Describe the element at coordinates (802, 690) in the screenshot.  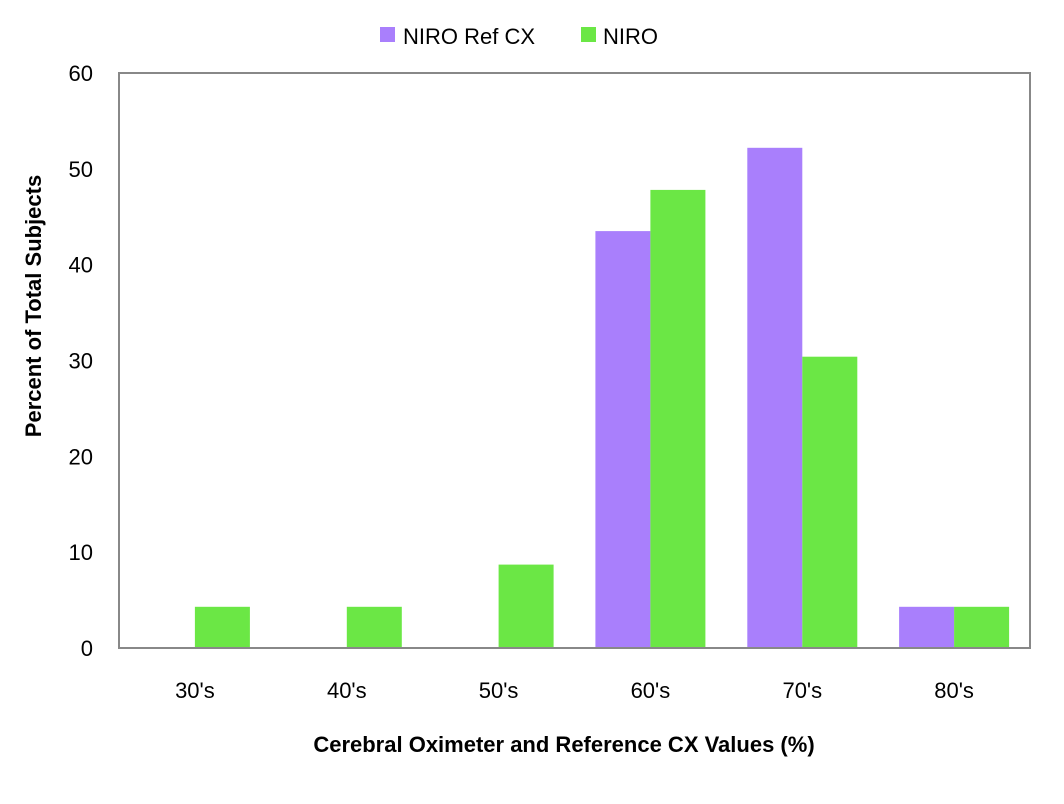
I see `x-tick-label: 70's` at that location.